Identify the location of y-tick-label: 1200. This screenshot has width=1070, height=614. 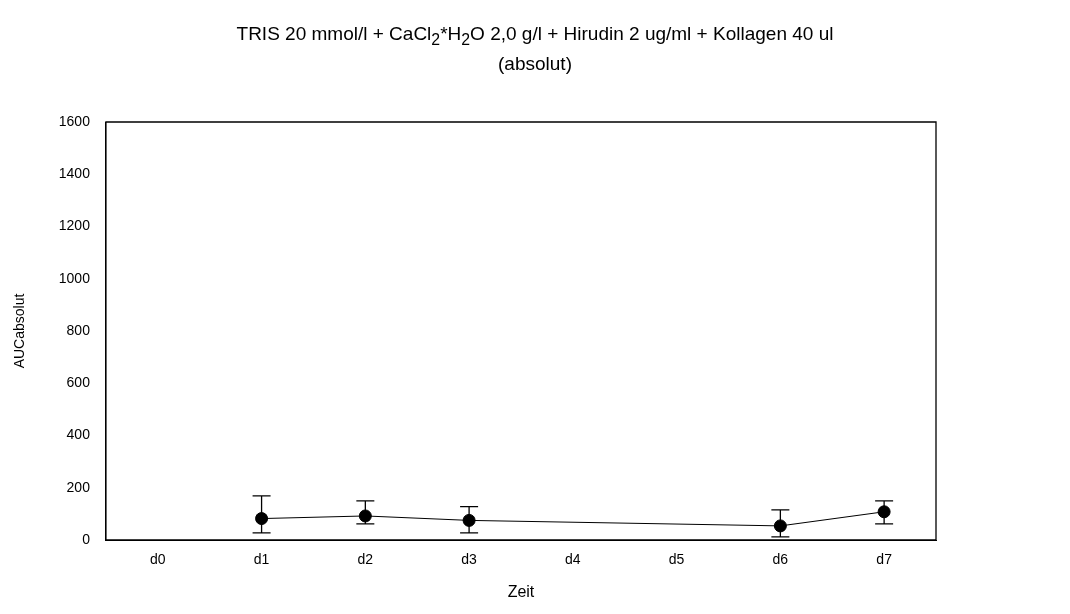
(74, 225).